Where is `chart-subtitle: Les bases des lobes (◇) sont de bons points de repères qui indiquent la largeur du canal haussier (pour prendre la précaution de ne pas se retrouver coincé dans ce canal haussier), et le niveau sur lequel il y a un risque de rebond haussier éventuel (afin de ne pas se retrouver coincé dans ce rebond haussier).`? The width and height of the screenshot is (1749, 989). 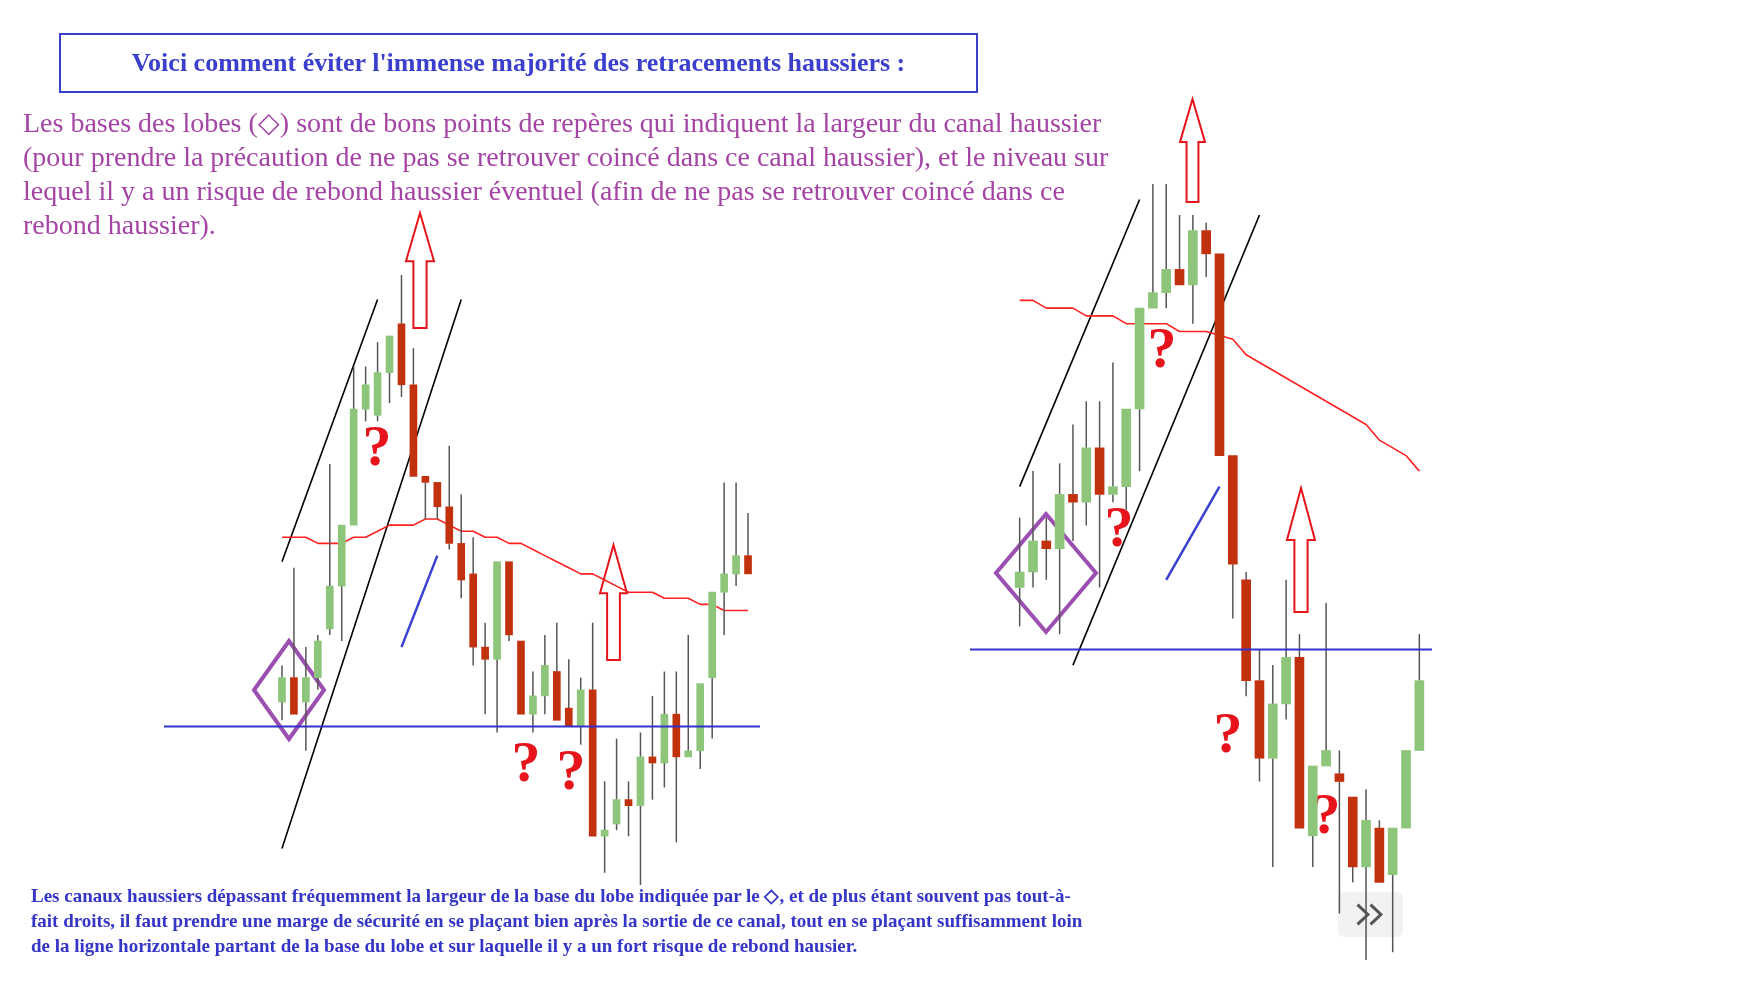
chart-subtitle: Les bases des lobes (◇) sont de bons points de repères qui indiquent la largeur du canal haussier (pour prendre la précaution de ne pas se retrouver coincé dans ce canal haussier), et le niveau sur lequel il y a un risque de rebond haussier éventuel (afin de ne pas se retrouver coincé dans ce rebond haussier). is located at coordinates (566, 174).